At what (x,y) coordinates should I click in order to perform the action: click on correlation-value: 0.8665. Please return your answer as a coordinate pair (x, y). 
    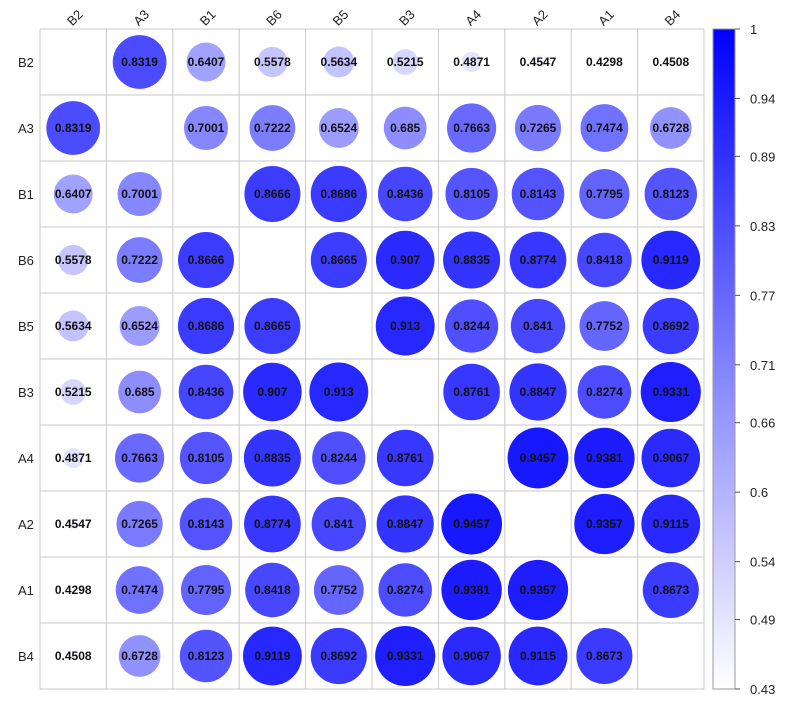
    Looking at the image, I should click on (338, 260).